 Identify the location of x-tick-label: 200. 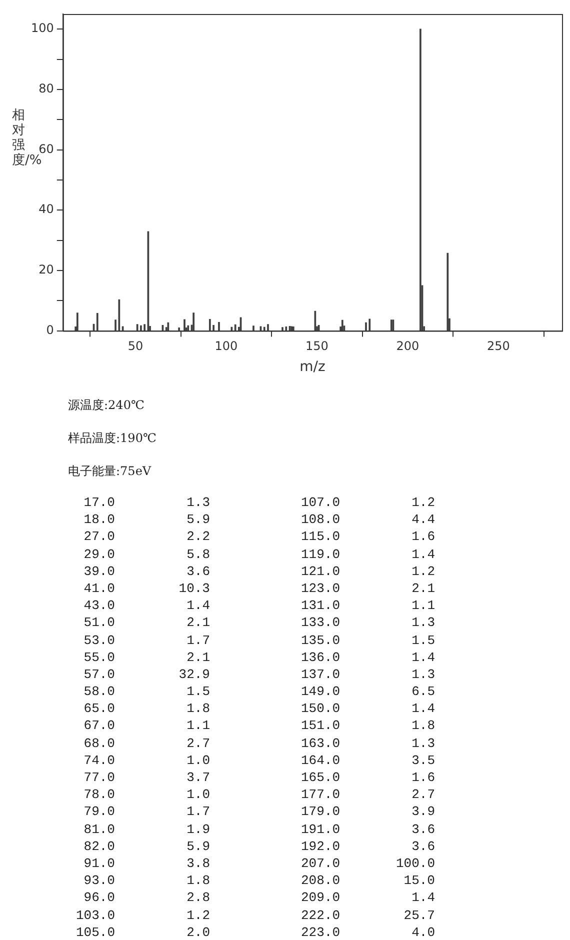
(408, 346).